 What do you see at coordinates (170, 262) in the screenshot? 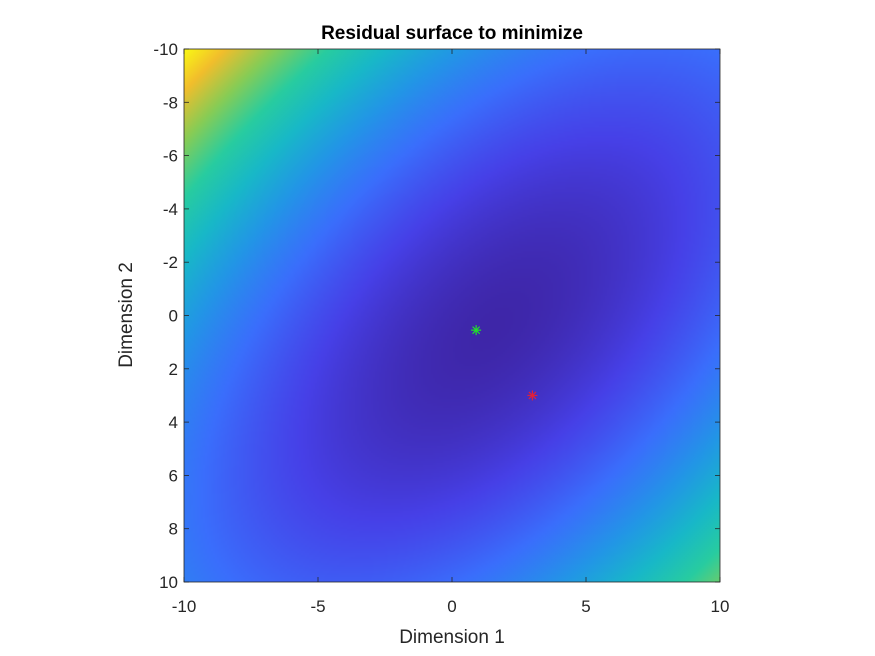
I see `y-tick-label: -2` at bounding box center [170, 262].